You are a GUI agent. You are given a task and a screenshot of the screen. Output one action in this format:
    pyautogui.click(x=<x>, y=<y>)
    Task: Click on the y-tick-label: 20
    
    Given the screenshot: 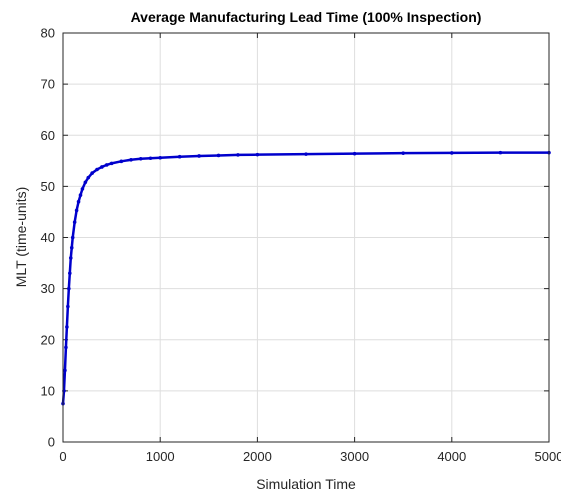 What is the action you would take?
    pyautogui.click(x=48, y=339)
    